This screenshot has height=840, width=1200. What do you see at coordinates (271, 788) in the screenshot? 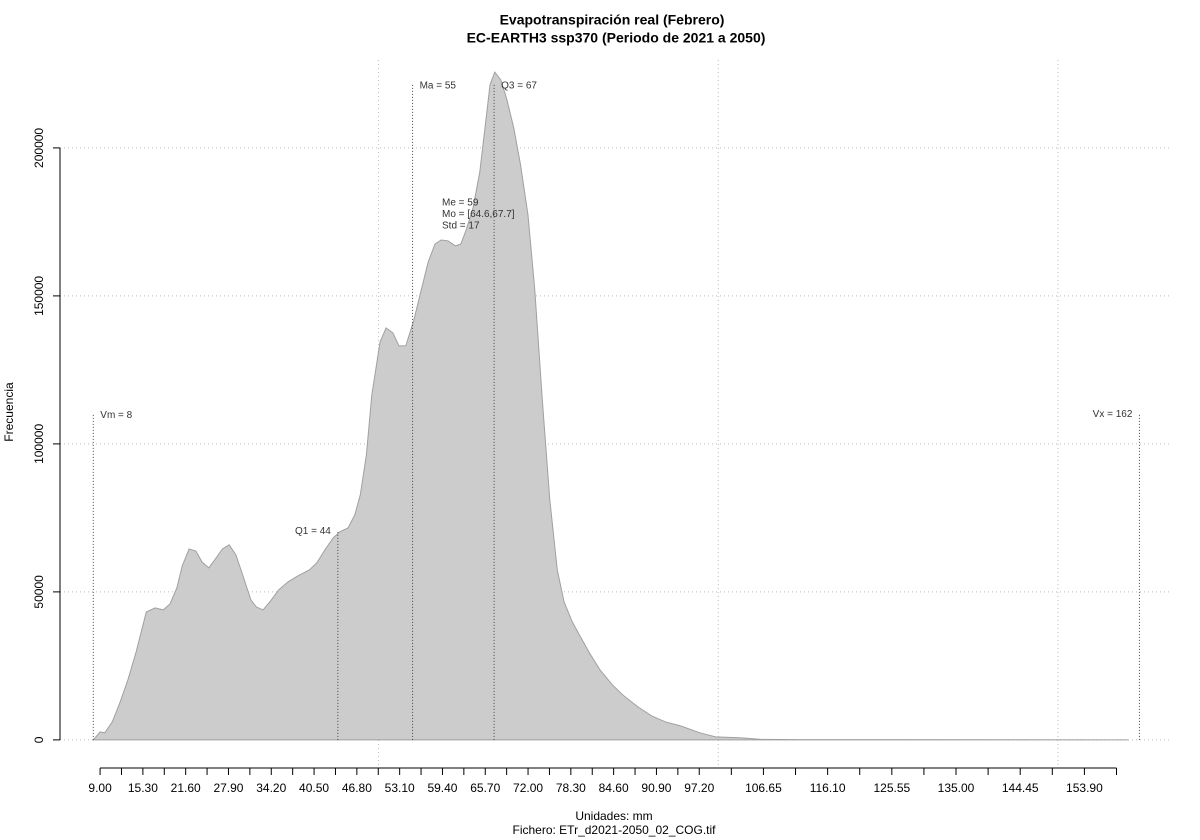
I see `x-tick-label: 34.20` at bounding box center [271, 788].